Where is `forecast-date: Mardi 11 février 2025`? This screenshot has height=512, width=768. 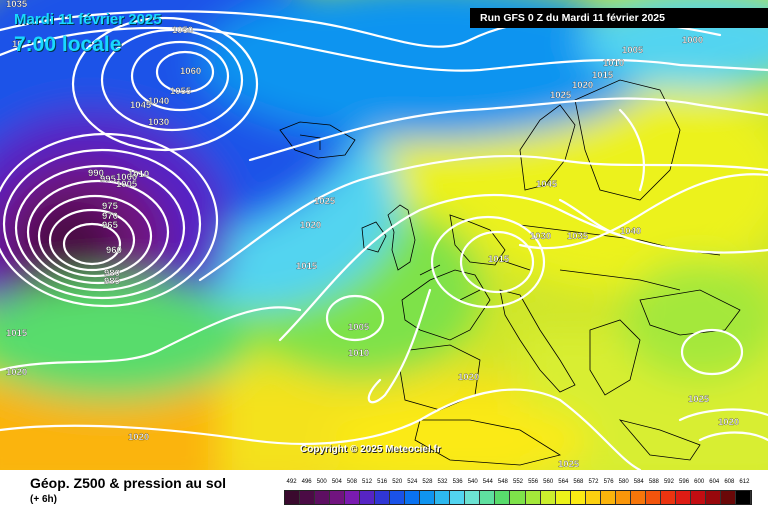 forecast-date: Mardi 11 février 2025 is located at coordinates (88, 19).